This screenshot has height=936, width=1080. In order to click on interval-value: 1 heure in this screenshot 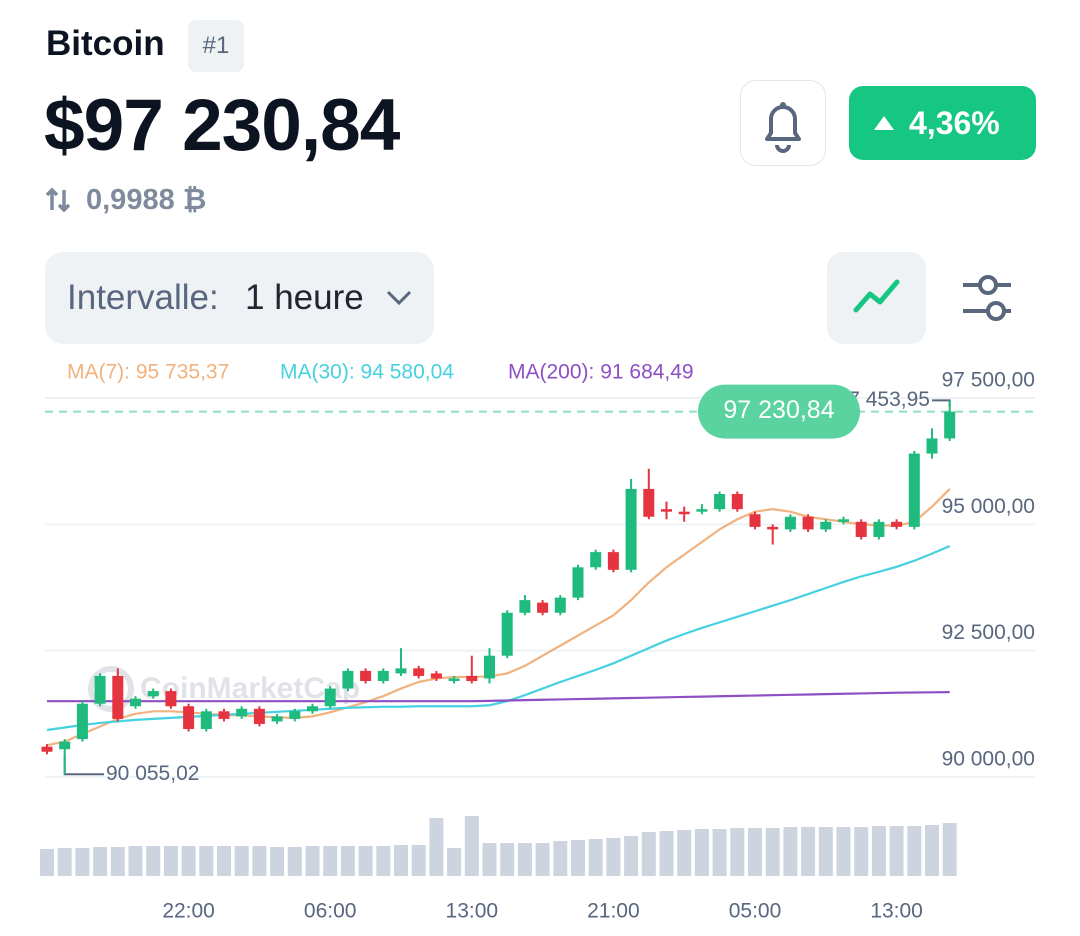, I will do `click(304, 297)`.